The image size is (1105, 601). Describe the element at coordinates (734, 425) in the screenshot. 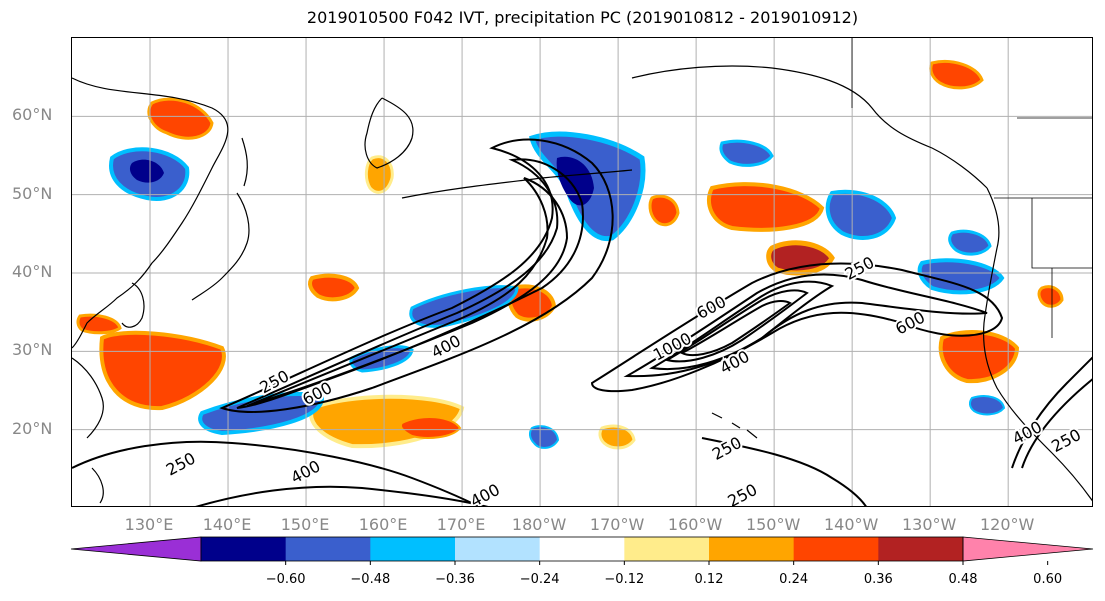

I see `coastline-hawaii` at that location.